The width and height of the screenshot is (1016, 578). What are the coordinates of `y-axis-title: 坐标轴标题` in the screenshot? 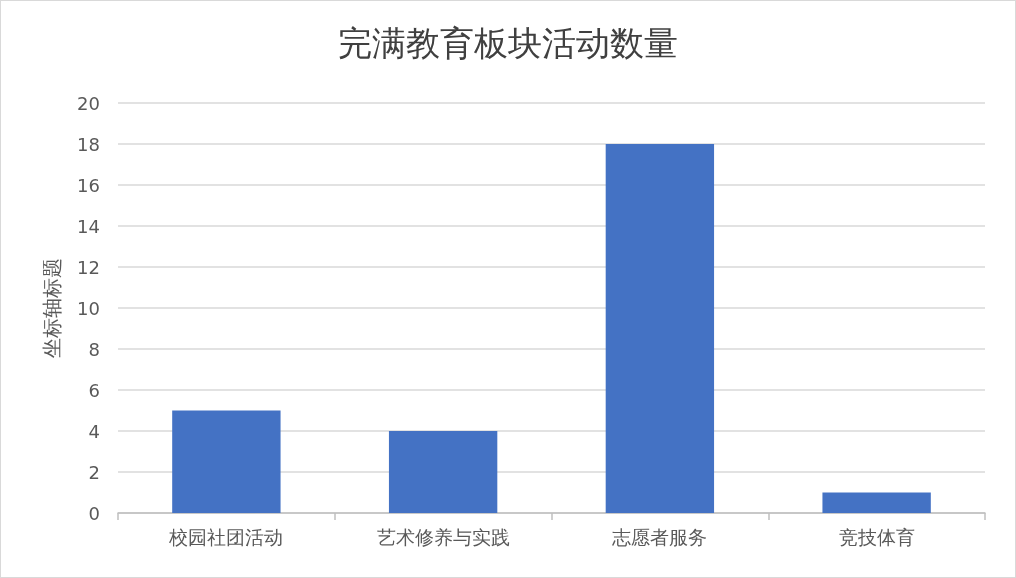 It's located at (52, 308).